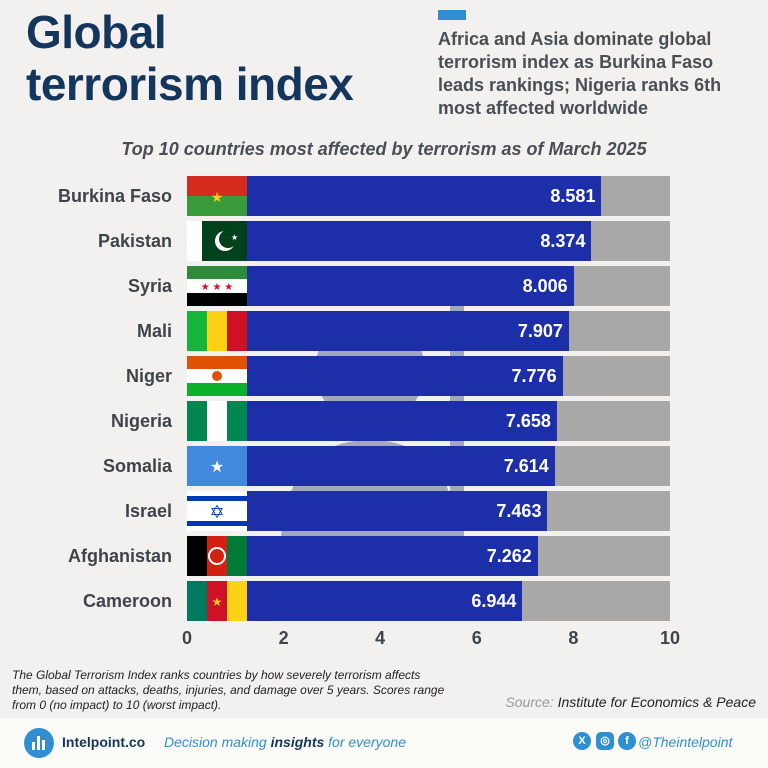 The width and height of the screenshot is (768, 768). Describe the element at coordinates (149, 286) in the screenshot. I see `category-label-syria: Syria` at that location.